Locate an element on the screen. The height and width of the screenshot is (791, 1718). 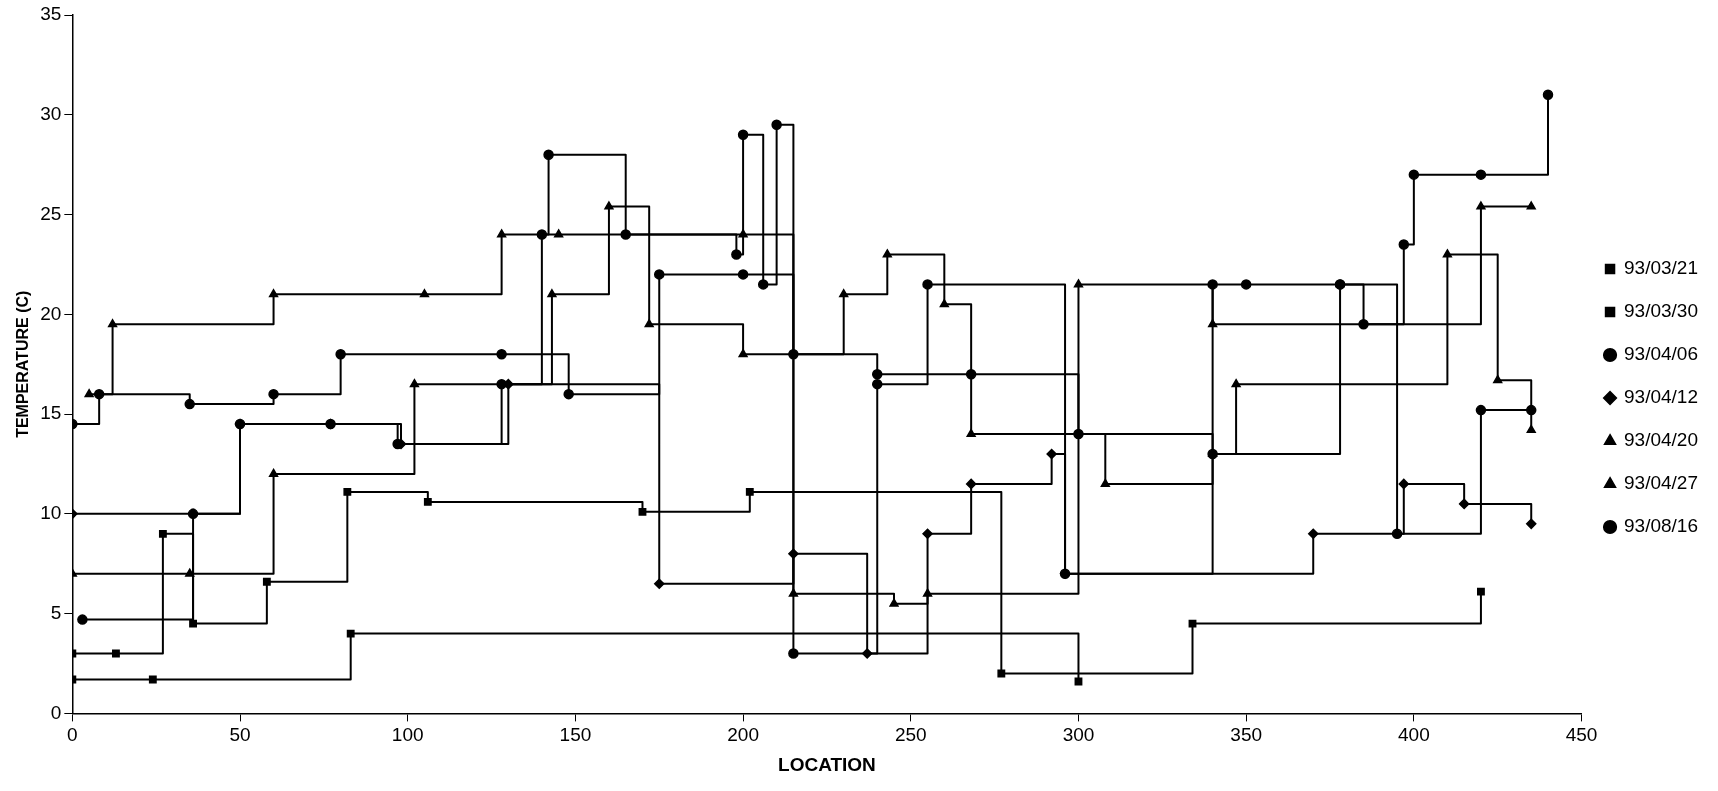
y-tick-label: 5 is located at coordinates (56, 612).